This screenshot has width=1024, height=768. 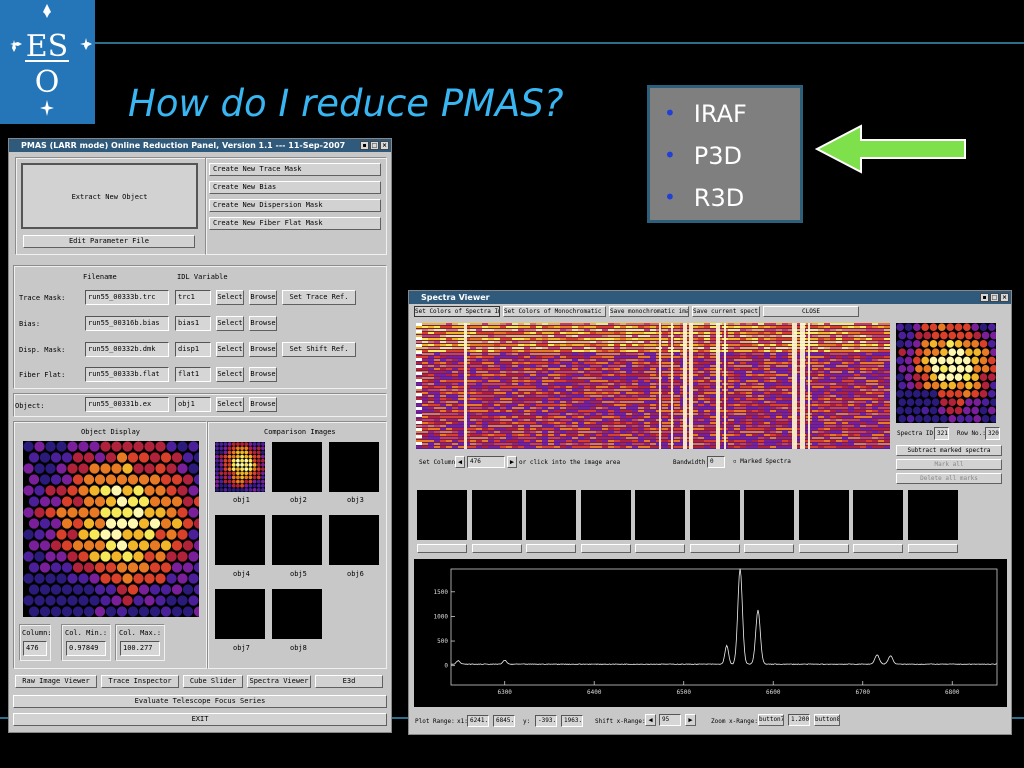 I want to click on save-spectrum-button: Save current spectrum, so click(x=726, y=311).